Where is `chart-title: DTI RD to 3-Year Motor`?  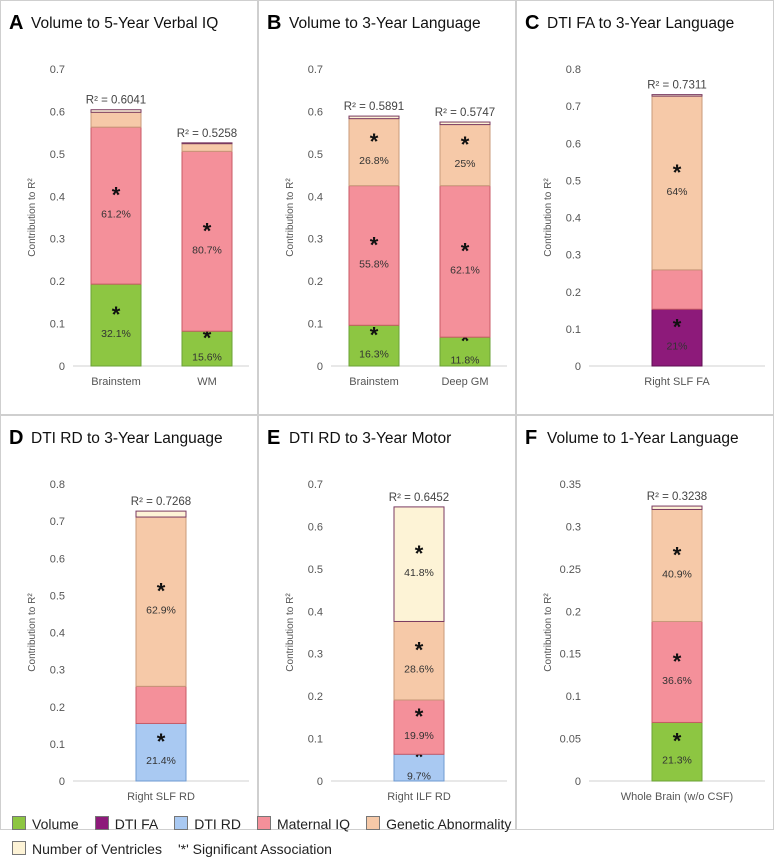
chart-title: DTI RD to 3-Year Motor is located at coordinates (370, 438).